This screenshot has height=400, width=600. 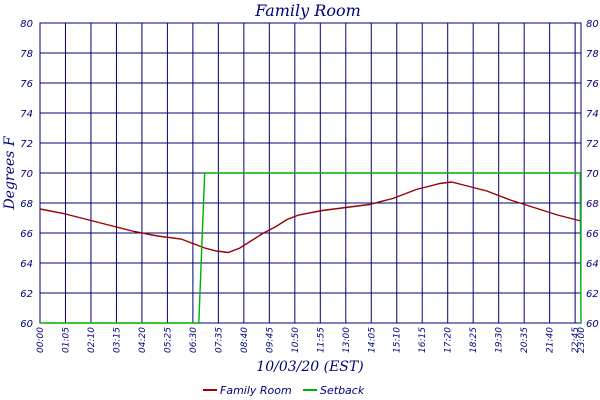 I want to click on x-tick-label: 19:30, so click(x=500, y=340).